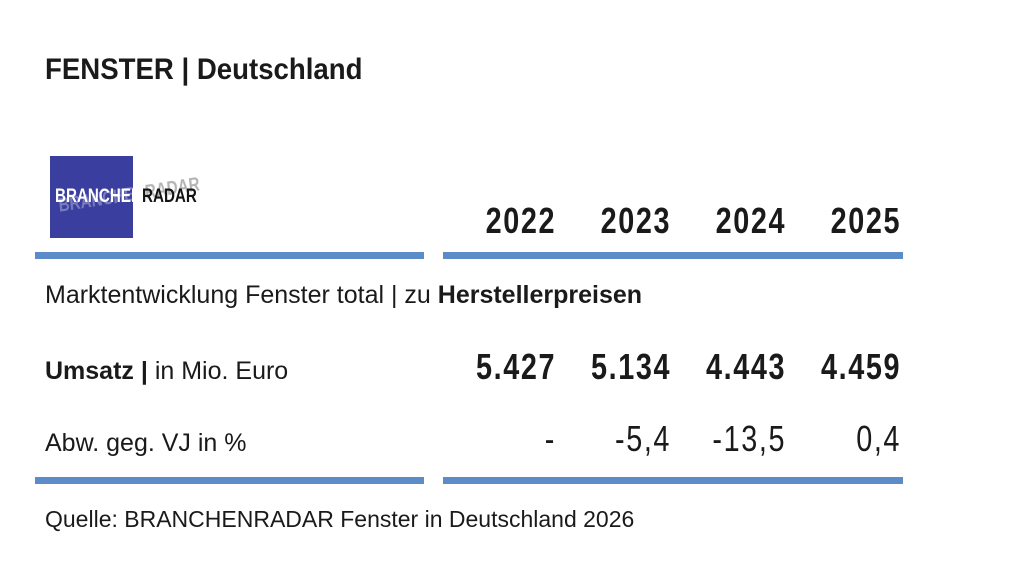 The image size is (1024, 588). What do you see at coordinates (167, 371) in the screenshot?
I see `row-label-umsatz: Umsatz | in Mio. Euro` at bounding box center [167, 371].